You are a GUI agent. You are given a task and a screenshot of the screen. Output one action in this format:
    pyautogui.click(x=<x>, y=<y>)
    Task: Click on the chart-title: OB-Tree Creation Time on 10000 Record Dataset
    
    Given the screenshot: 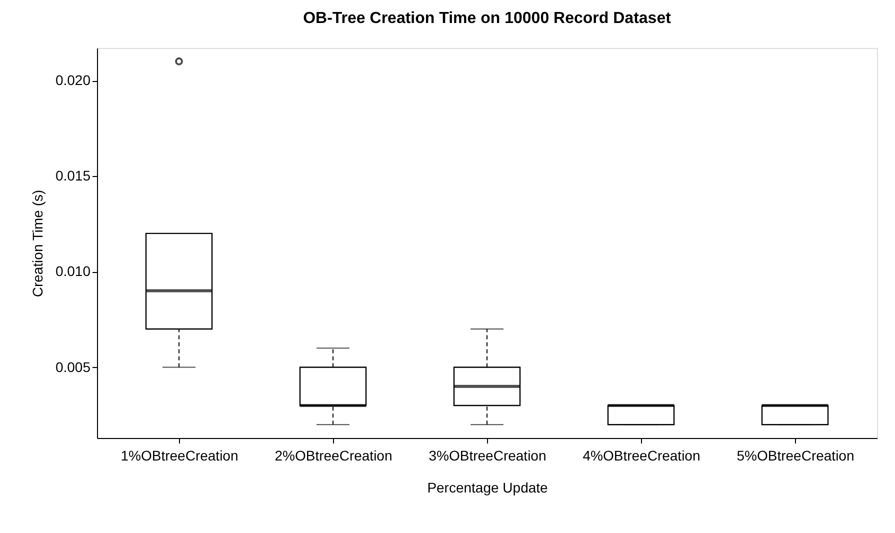 What is the action you would take?
    pyautogui.click(x=487, y=18)
    